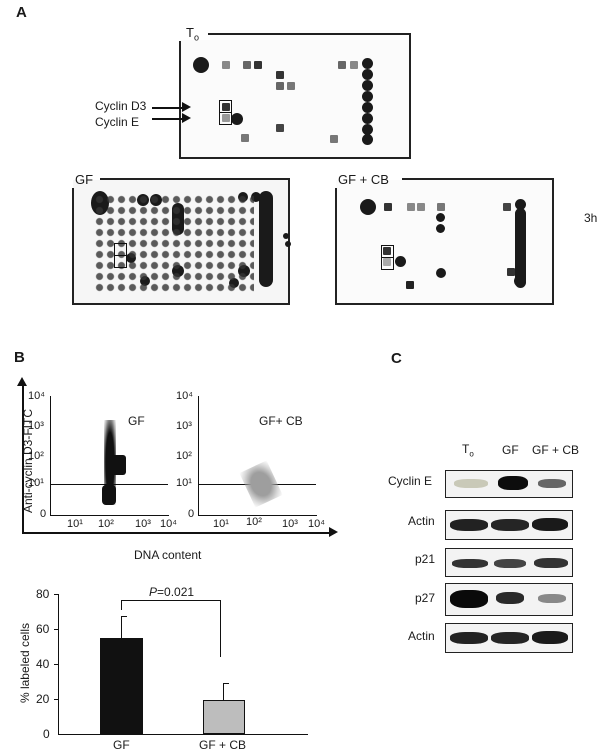 The image size is (604, 754). Describe the element at coordinates (192, 34) in the screenshot. I see `array-to-label: To` at that location.